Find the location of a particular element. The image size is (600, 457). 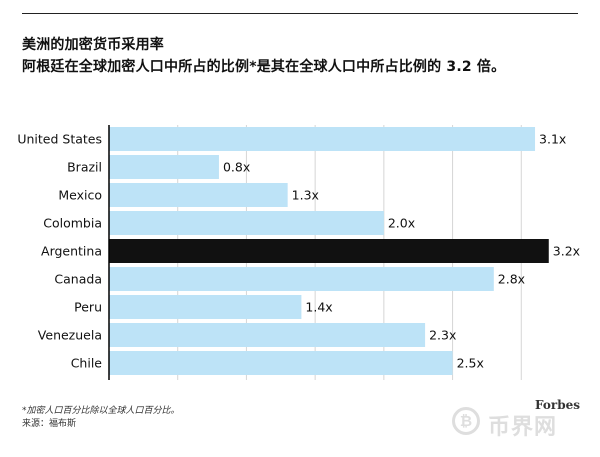

category-label: Peru is located at coordinates (88, 307).